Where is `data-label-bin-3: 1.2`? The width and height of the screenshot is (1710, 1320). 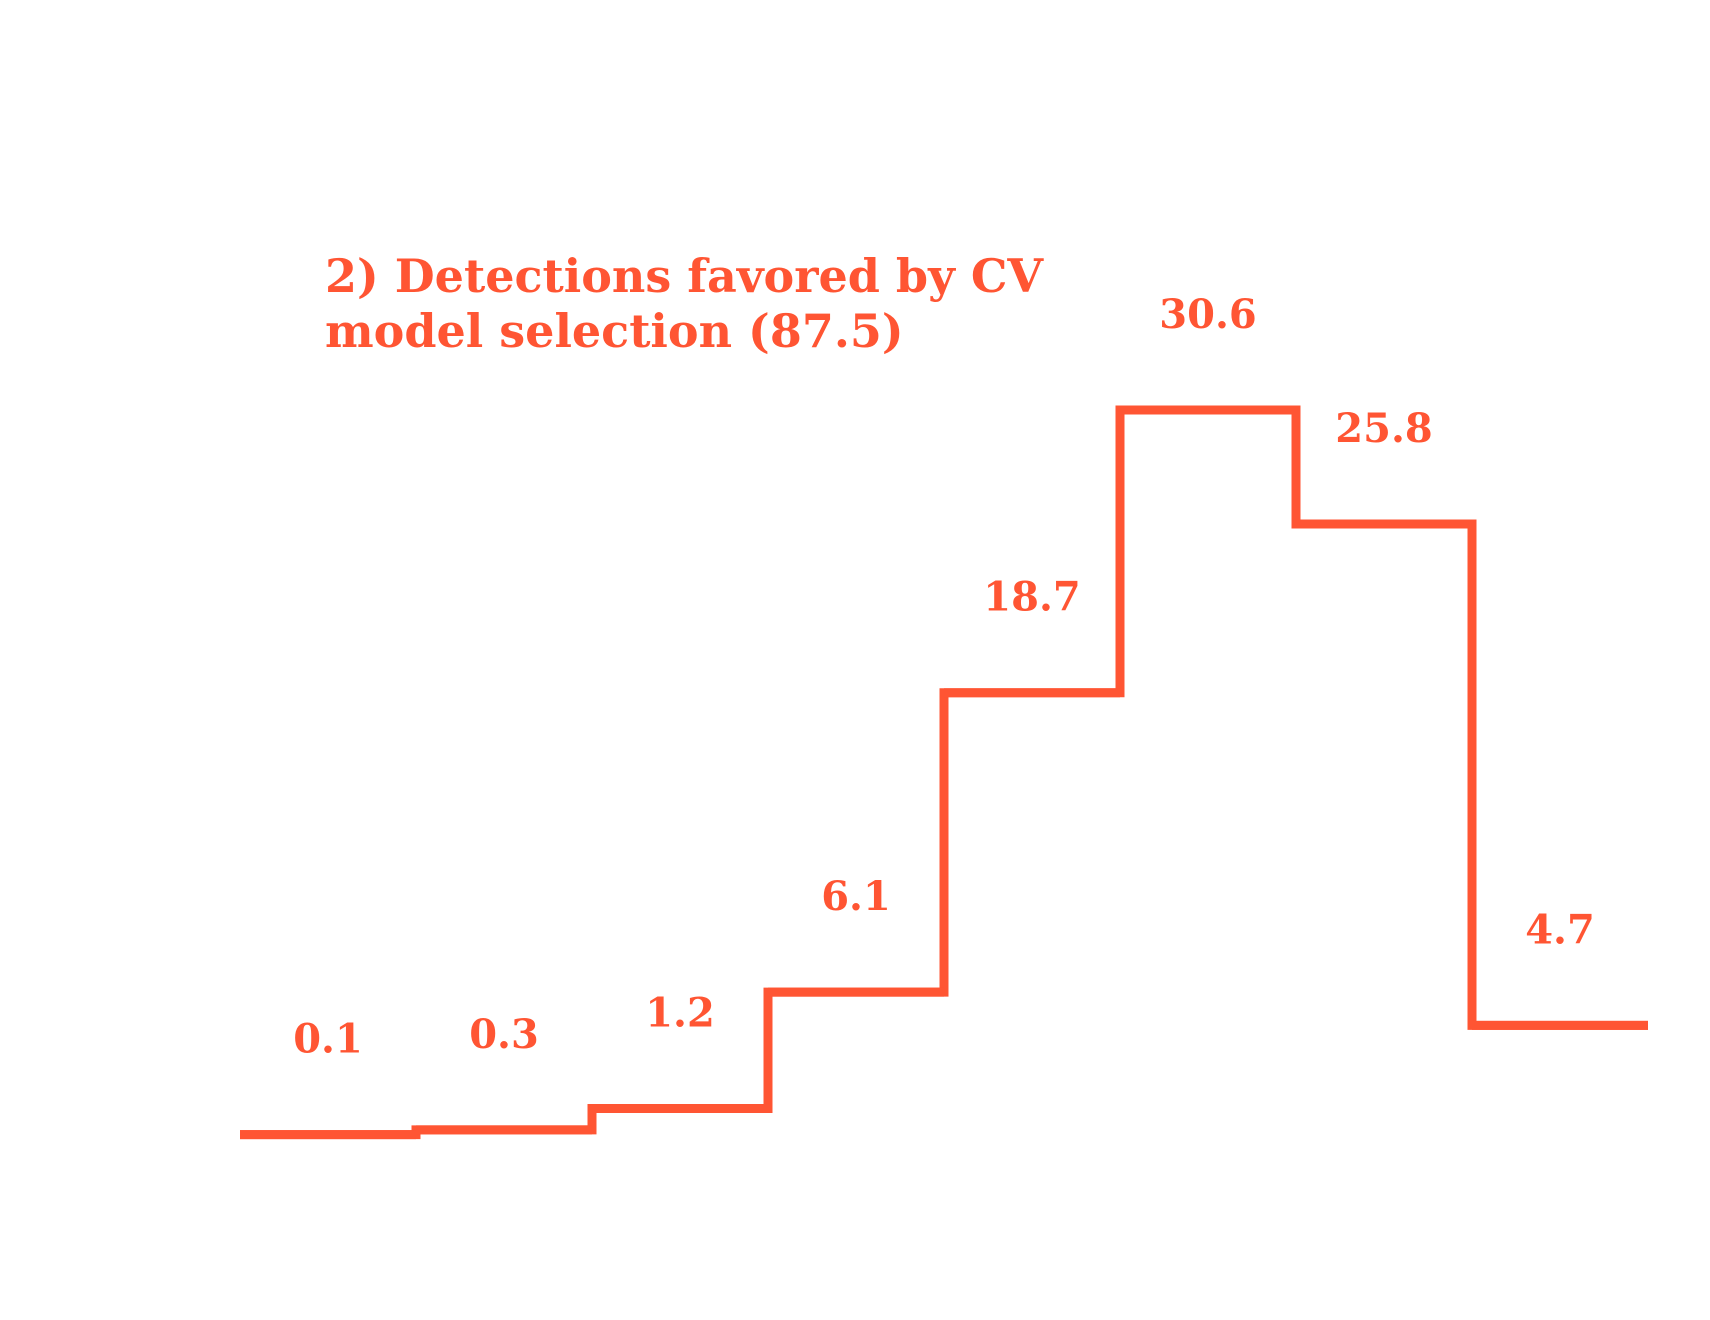
data-label-bin-3: 1.2 is located at coordinates (680, 1012).